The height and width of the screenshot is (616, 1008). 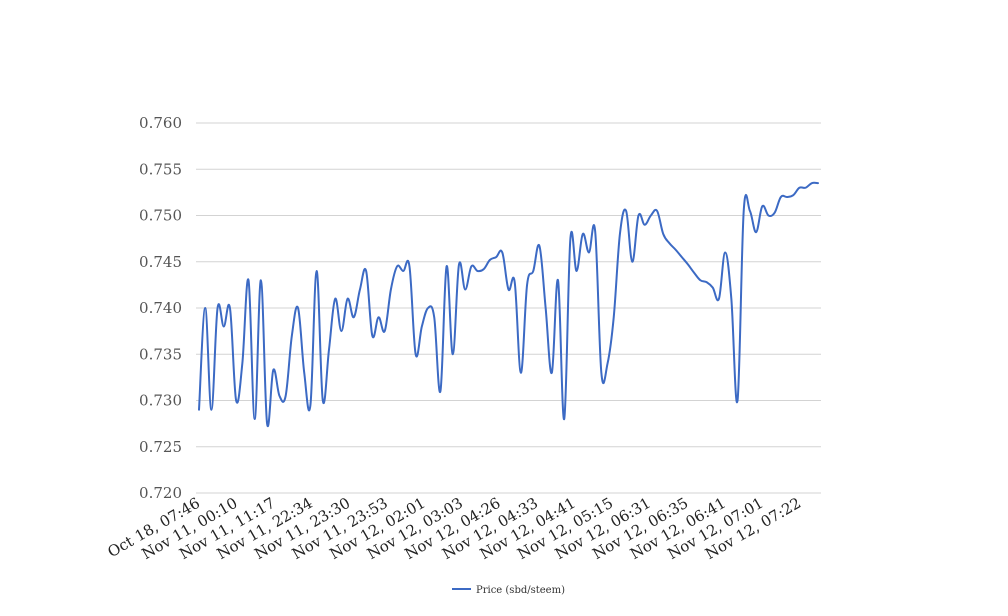 What do you see at coordinates (160, 401) in the screenshot?
I see `y-tick-label: 0.730` at bounding box center [160, 401].